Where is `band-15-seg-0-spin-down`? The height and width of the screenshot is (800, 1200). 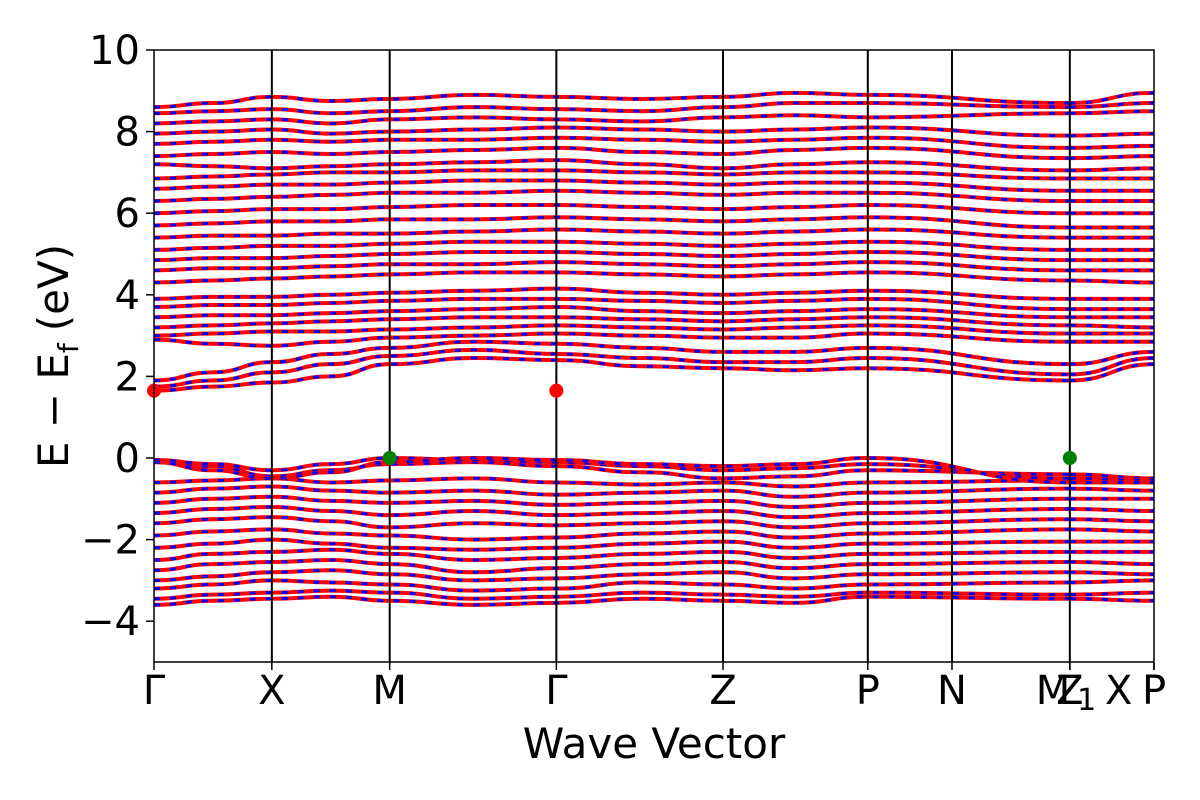 band-15-seg-0-spin-down is located at coordinates (611, 470).